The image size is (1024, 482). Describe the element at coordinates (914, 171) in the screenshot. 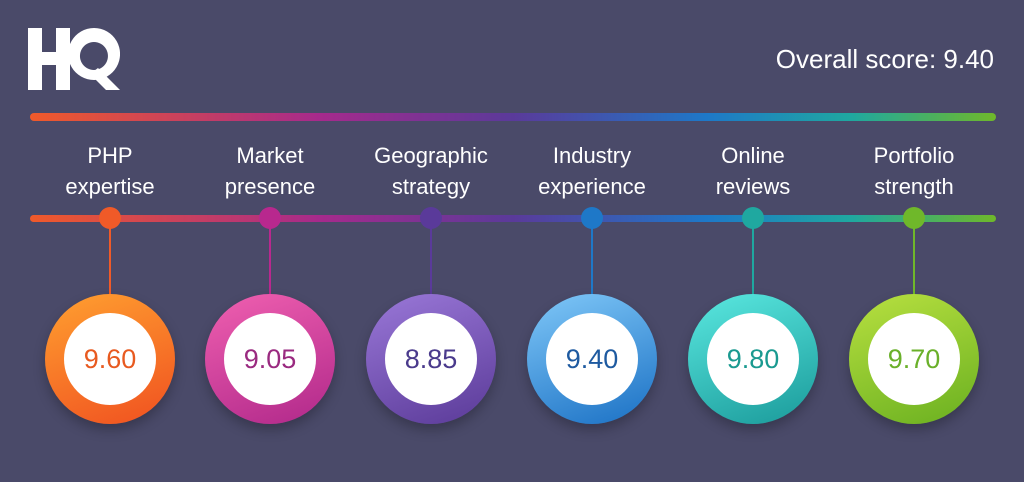

I see `item-label: Portfolio strength` at that location.